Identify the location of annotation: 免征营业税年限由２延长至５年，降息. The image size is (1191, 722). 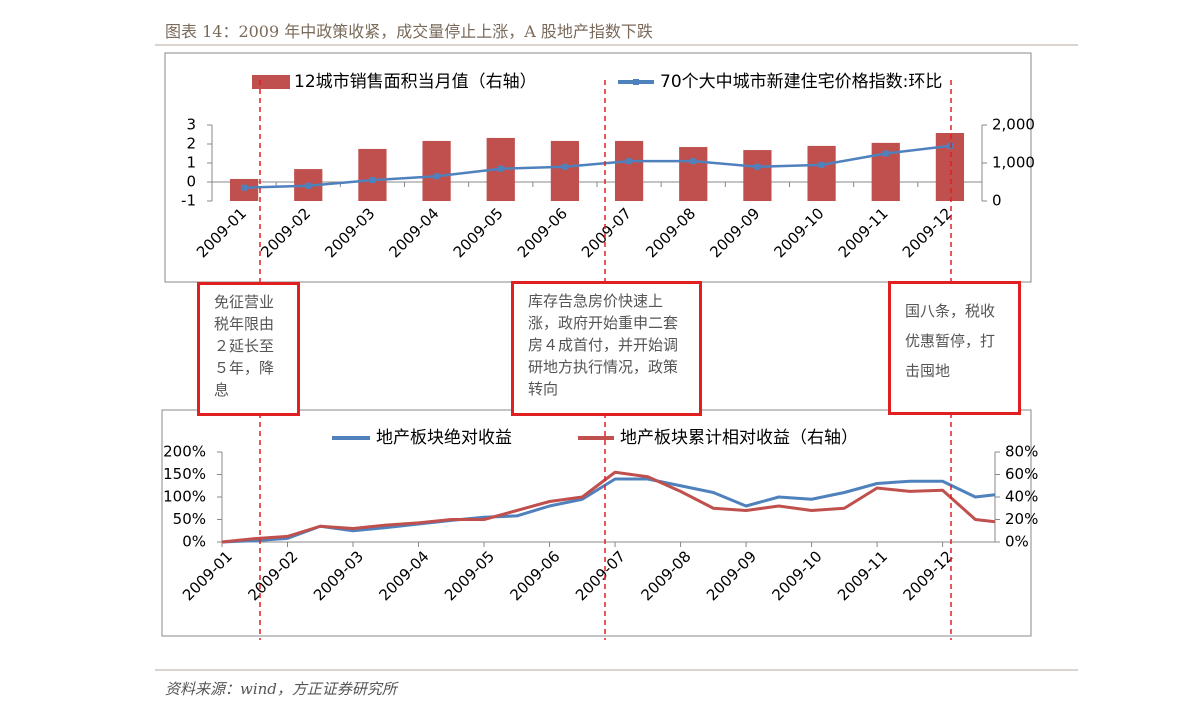
(248, 349).